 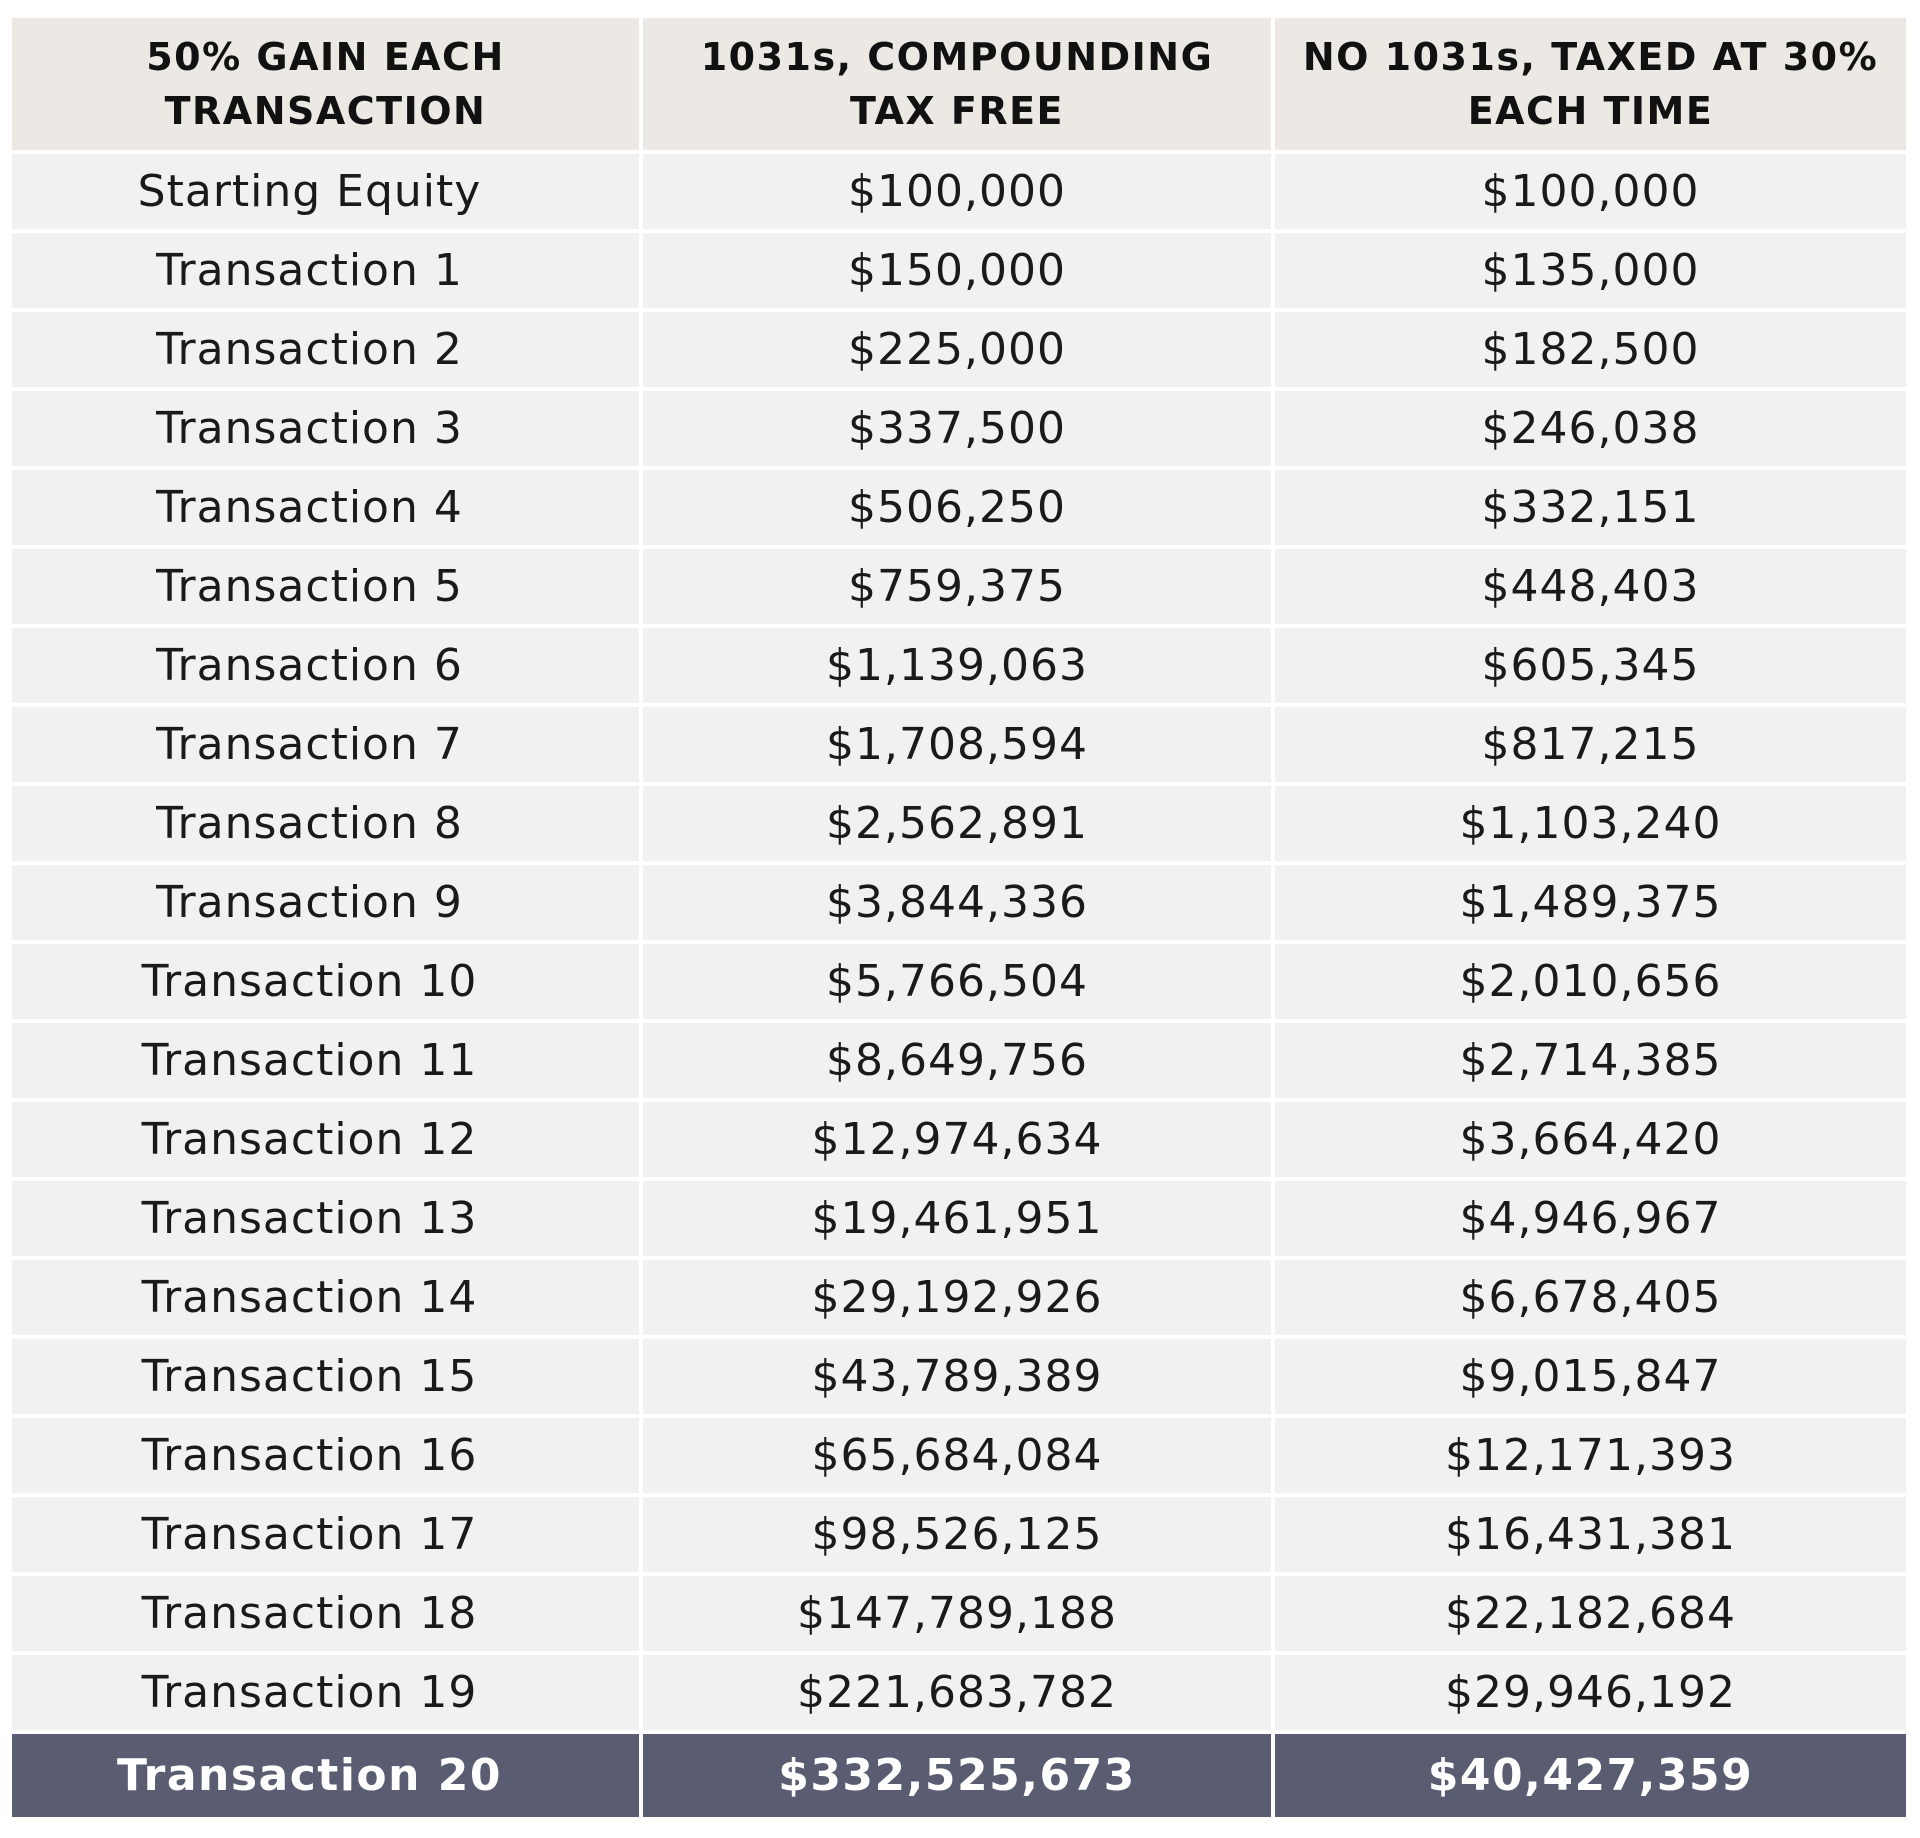 I want to click on value-with-1031: $506,250, so click(x=957, y=507).